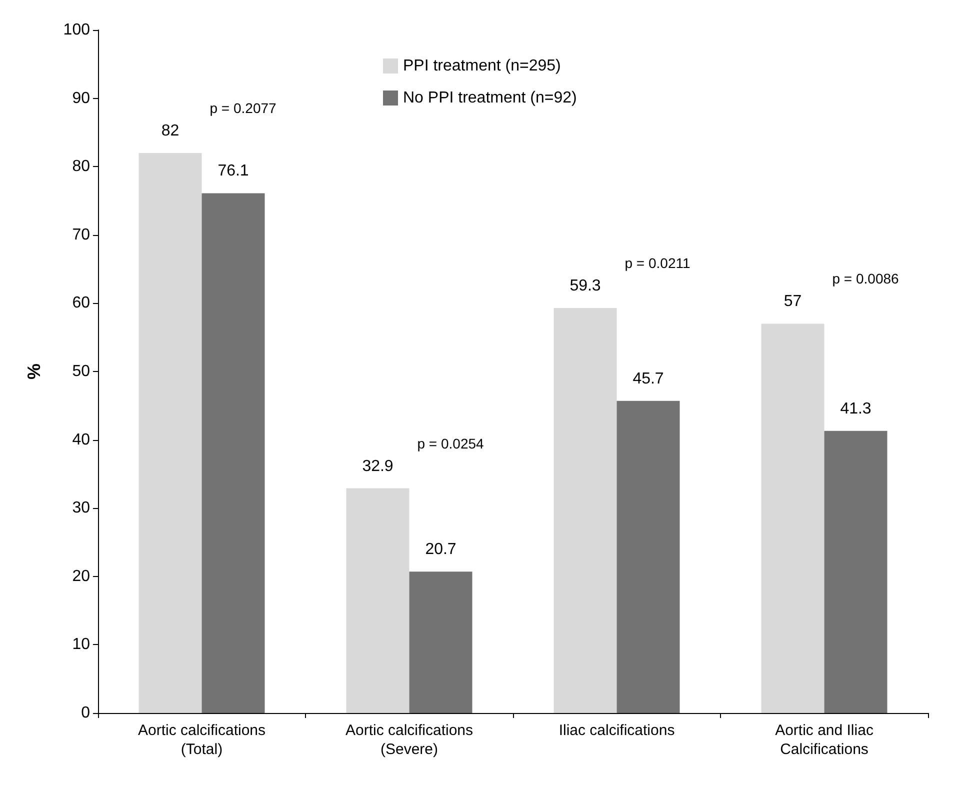 Image resolution: width=957 pixels, height=799 pixels. What do you see at coordinates (81, 439) in the screenshot?
I see `y-tick-label: 40` at bounding box center [81, 439].